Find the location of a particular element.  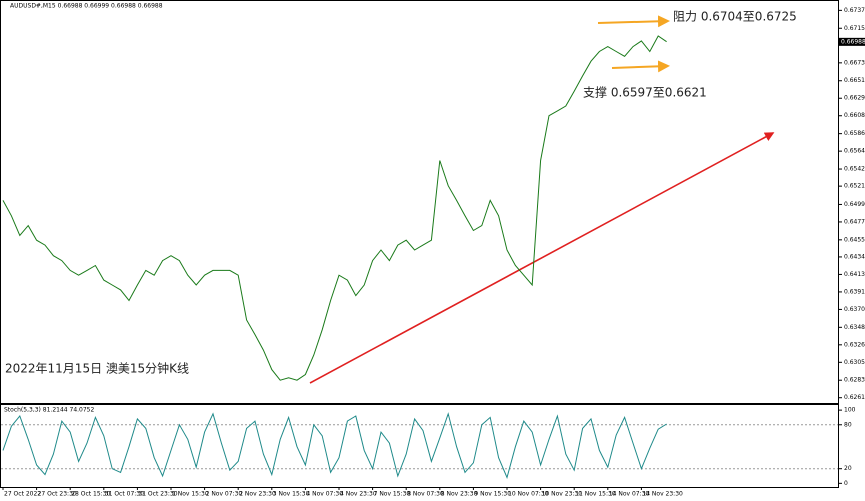

x-tick-label: 2 Nov 07:30 is located at coordinates (224, 494).